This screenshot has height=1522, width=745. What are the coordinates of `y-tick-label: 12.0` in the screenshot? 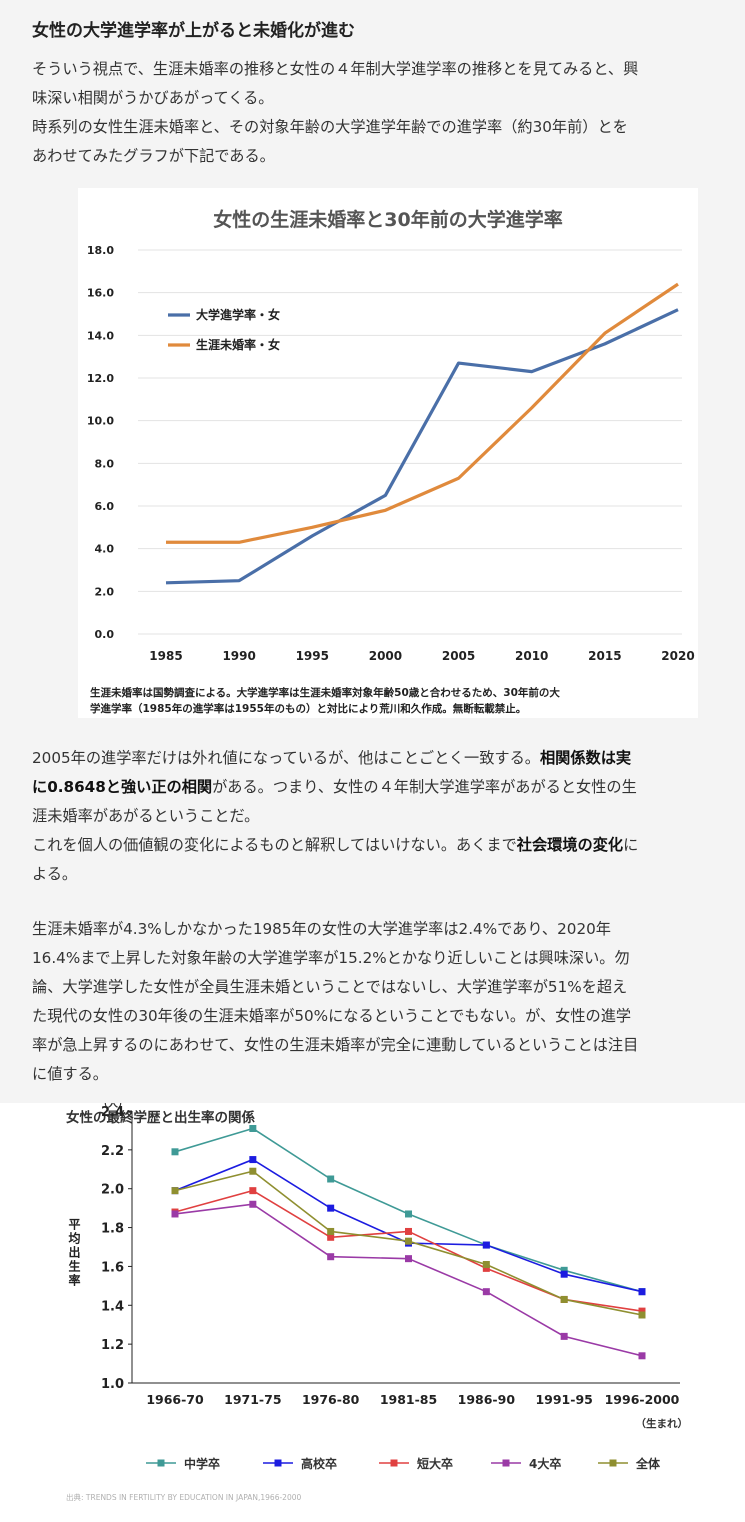 It's located at (100, 378).